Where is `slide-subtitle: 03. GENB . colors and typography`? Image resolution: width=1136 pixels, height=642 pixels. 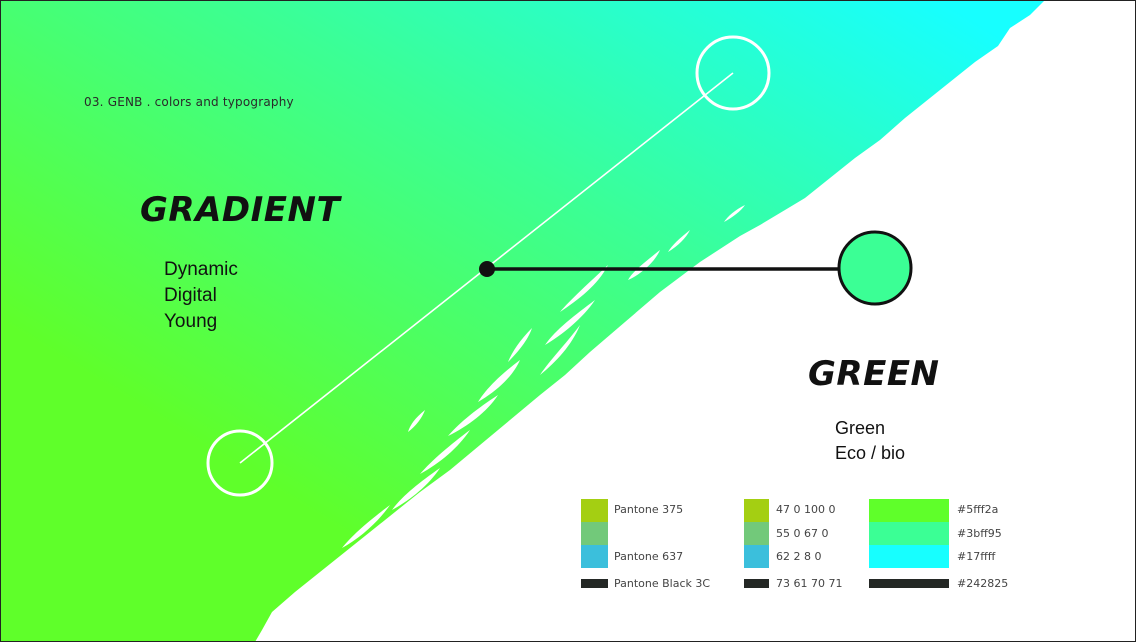 slide-subtitle: 03. GENB . colors and typography is located at coordinates (189, 102).